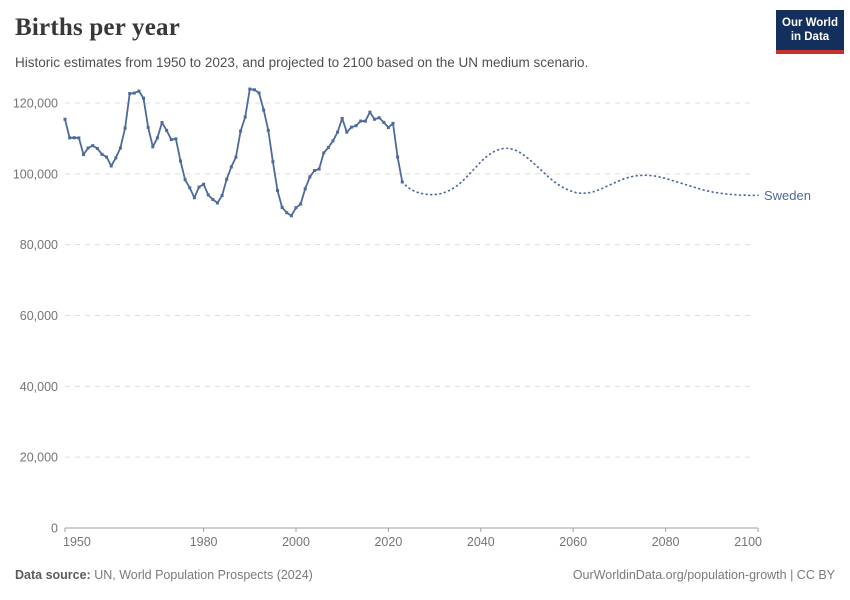 This screenshot has height=600, width=850. What do you see at coordinates (39, 387) in the screenshot?
I see `y-tick-label: 40,000` at bounding box center [39, 387].